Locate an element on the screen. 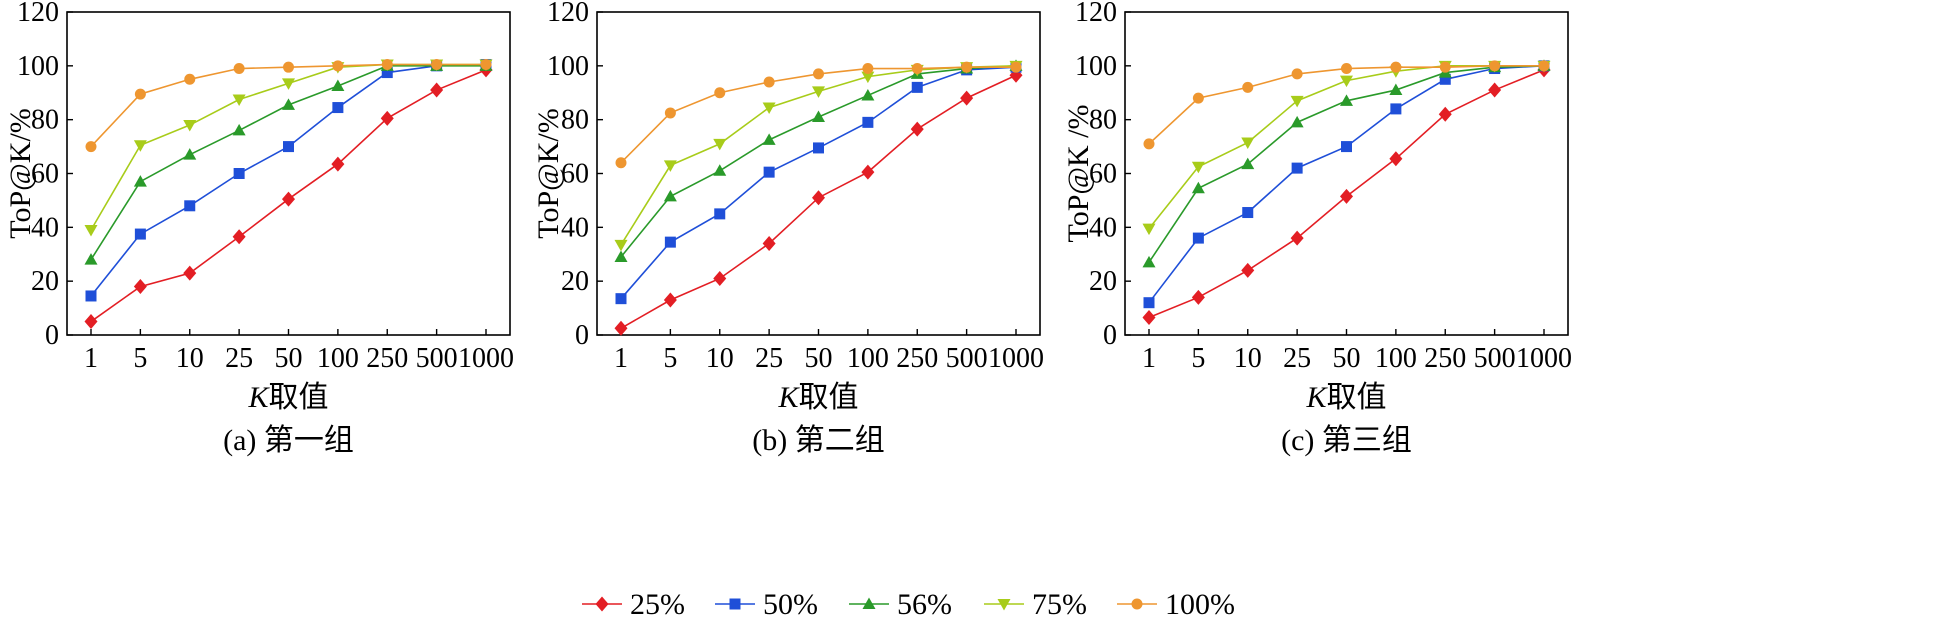 Image resolution: width=1951 pixels, height=626 pixels. x-axis-title: K取值 is located at coordinates (1345, 397).